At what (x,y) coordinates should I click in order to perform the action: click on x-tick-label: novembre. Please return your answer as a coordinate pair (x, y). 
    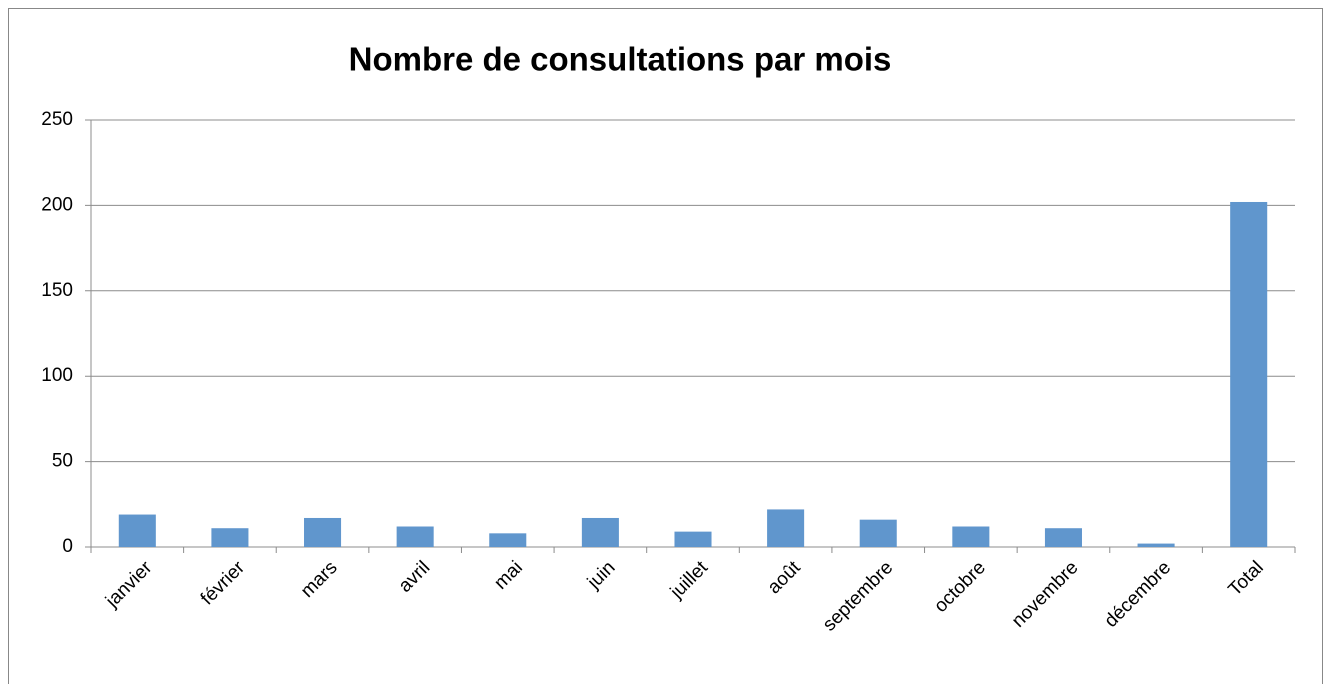
    Looking at the image, I should click on (1045, 594).